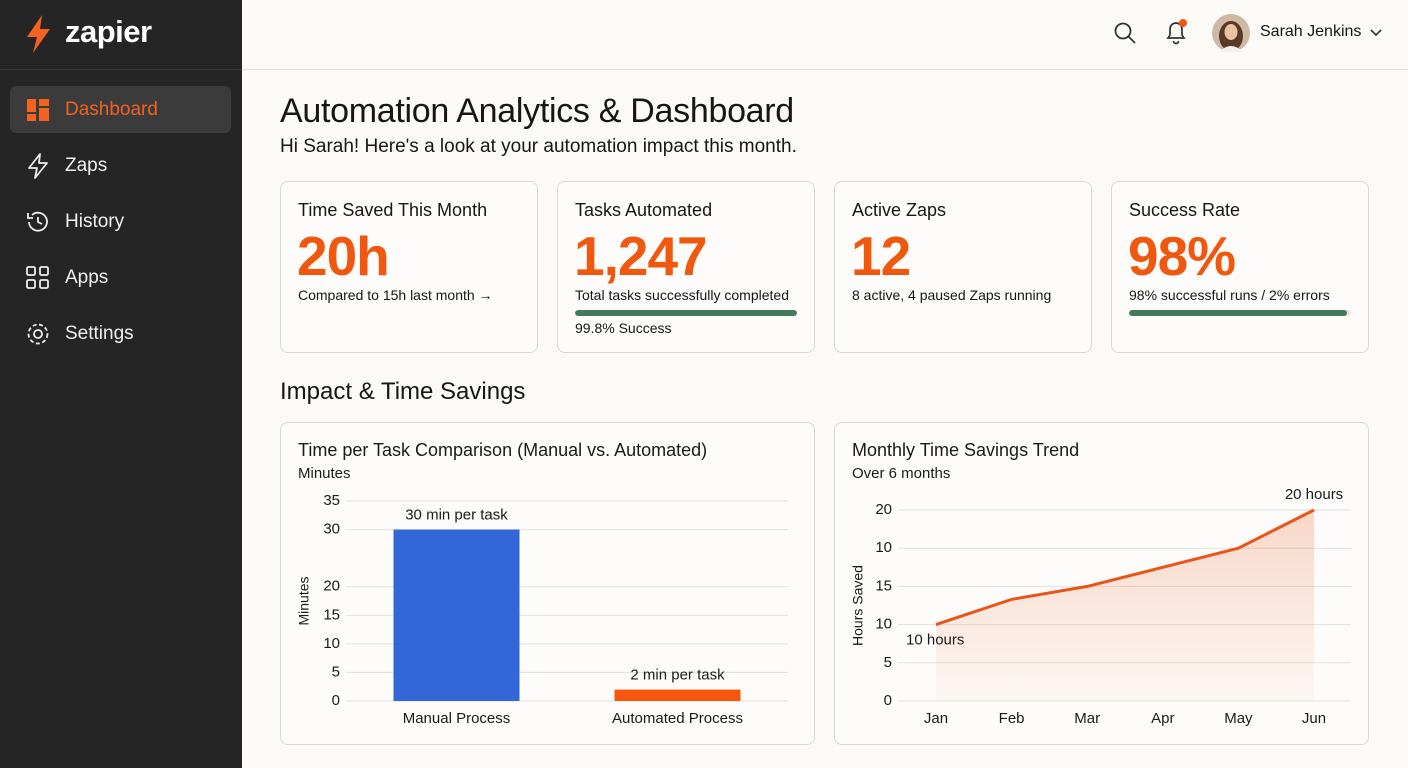 This screenshot has height=768, width=1408. What do you see at coordinates (1126, 34) in the screenshot?
I see `search-icon` at bounding box center [1126, 34].